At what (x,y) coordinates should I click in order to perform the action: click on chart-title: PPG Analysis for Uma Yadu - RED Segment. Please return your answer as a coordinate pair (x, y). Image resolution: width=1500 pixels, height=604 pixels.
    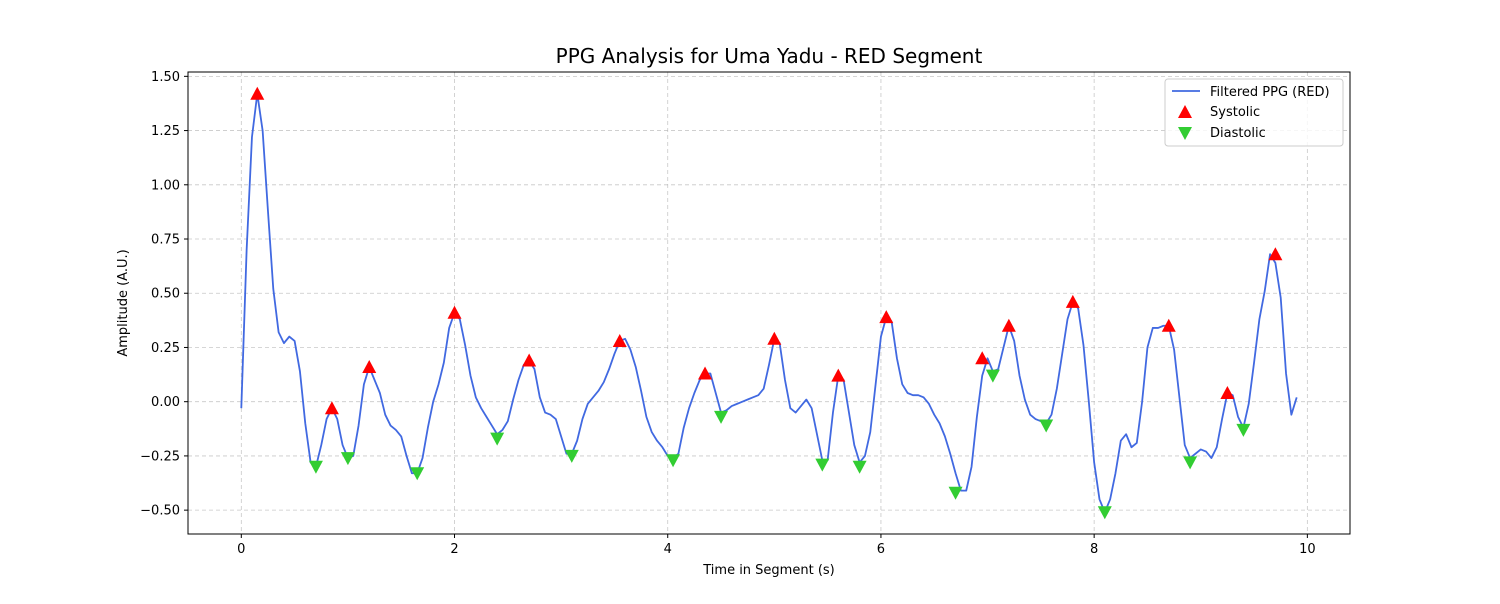
    Looking at the image, I should click on (769, 56).